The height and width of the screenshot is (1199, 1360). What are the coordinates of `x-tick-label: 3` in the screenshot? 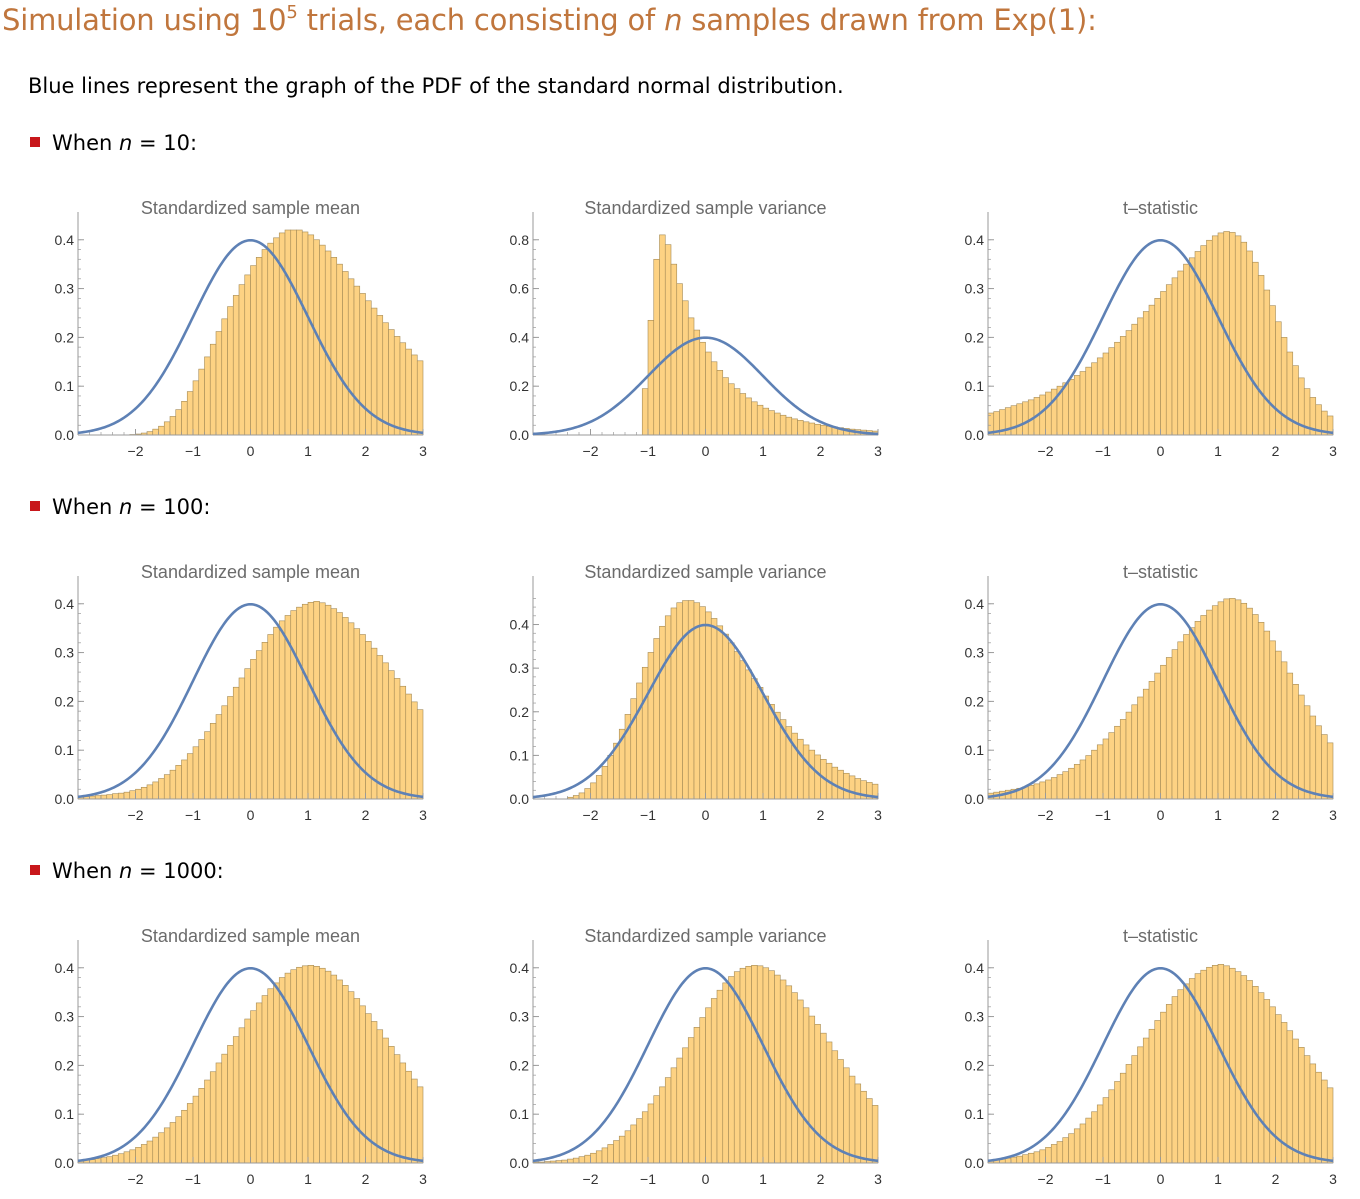 It's located at (878, 451).